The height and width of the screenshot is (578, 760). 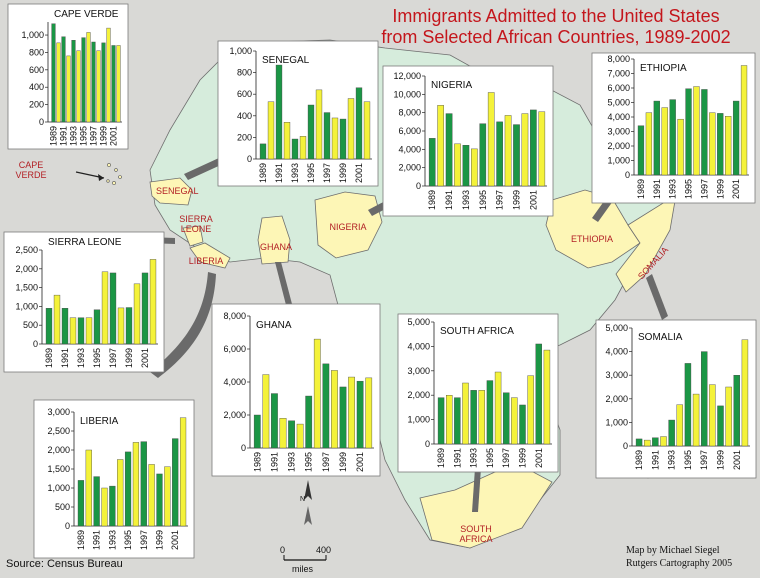 What do you see at coordinates (97, 358) in the screenshot?
I see `sierra-leone-xtick-label: 1995` at bounding box center [97, 358].